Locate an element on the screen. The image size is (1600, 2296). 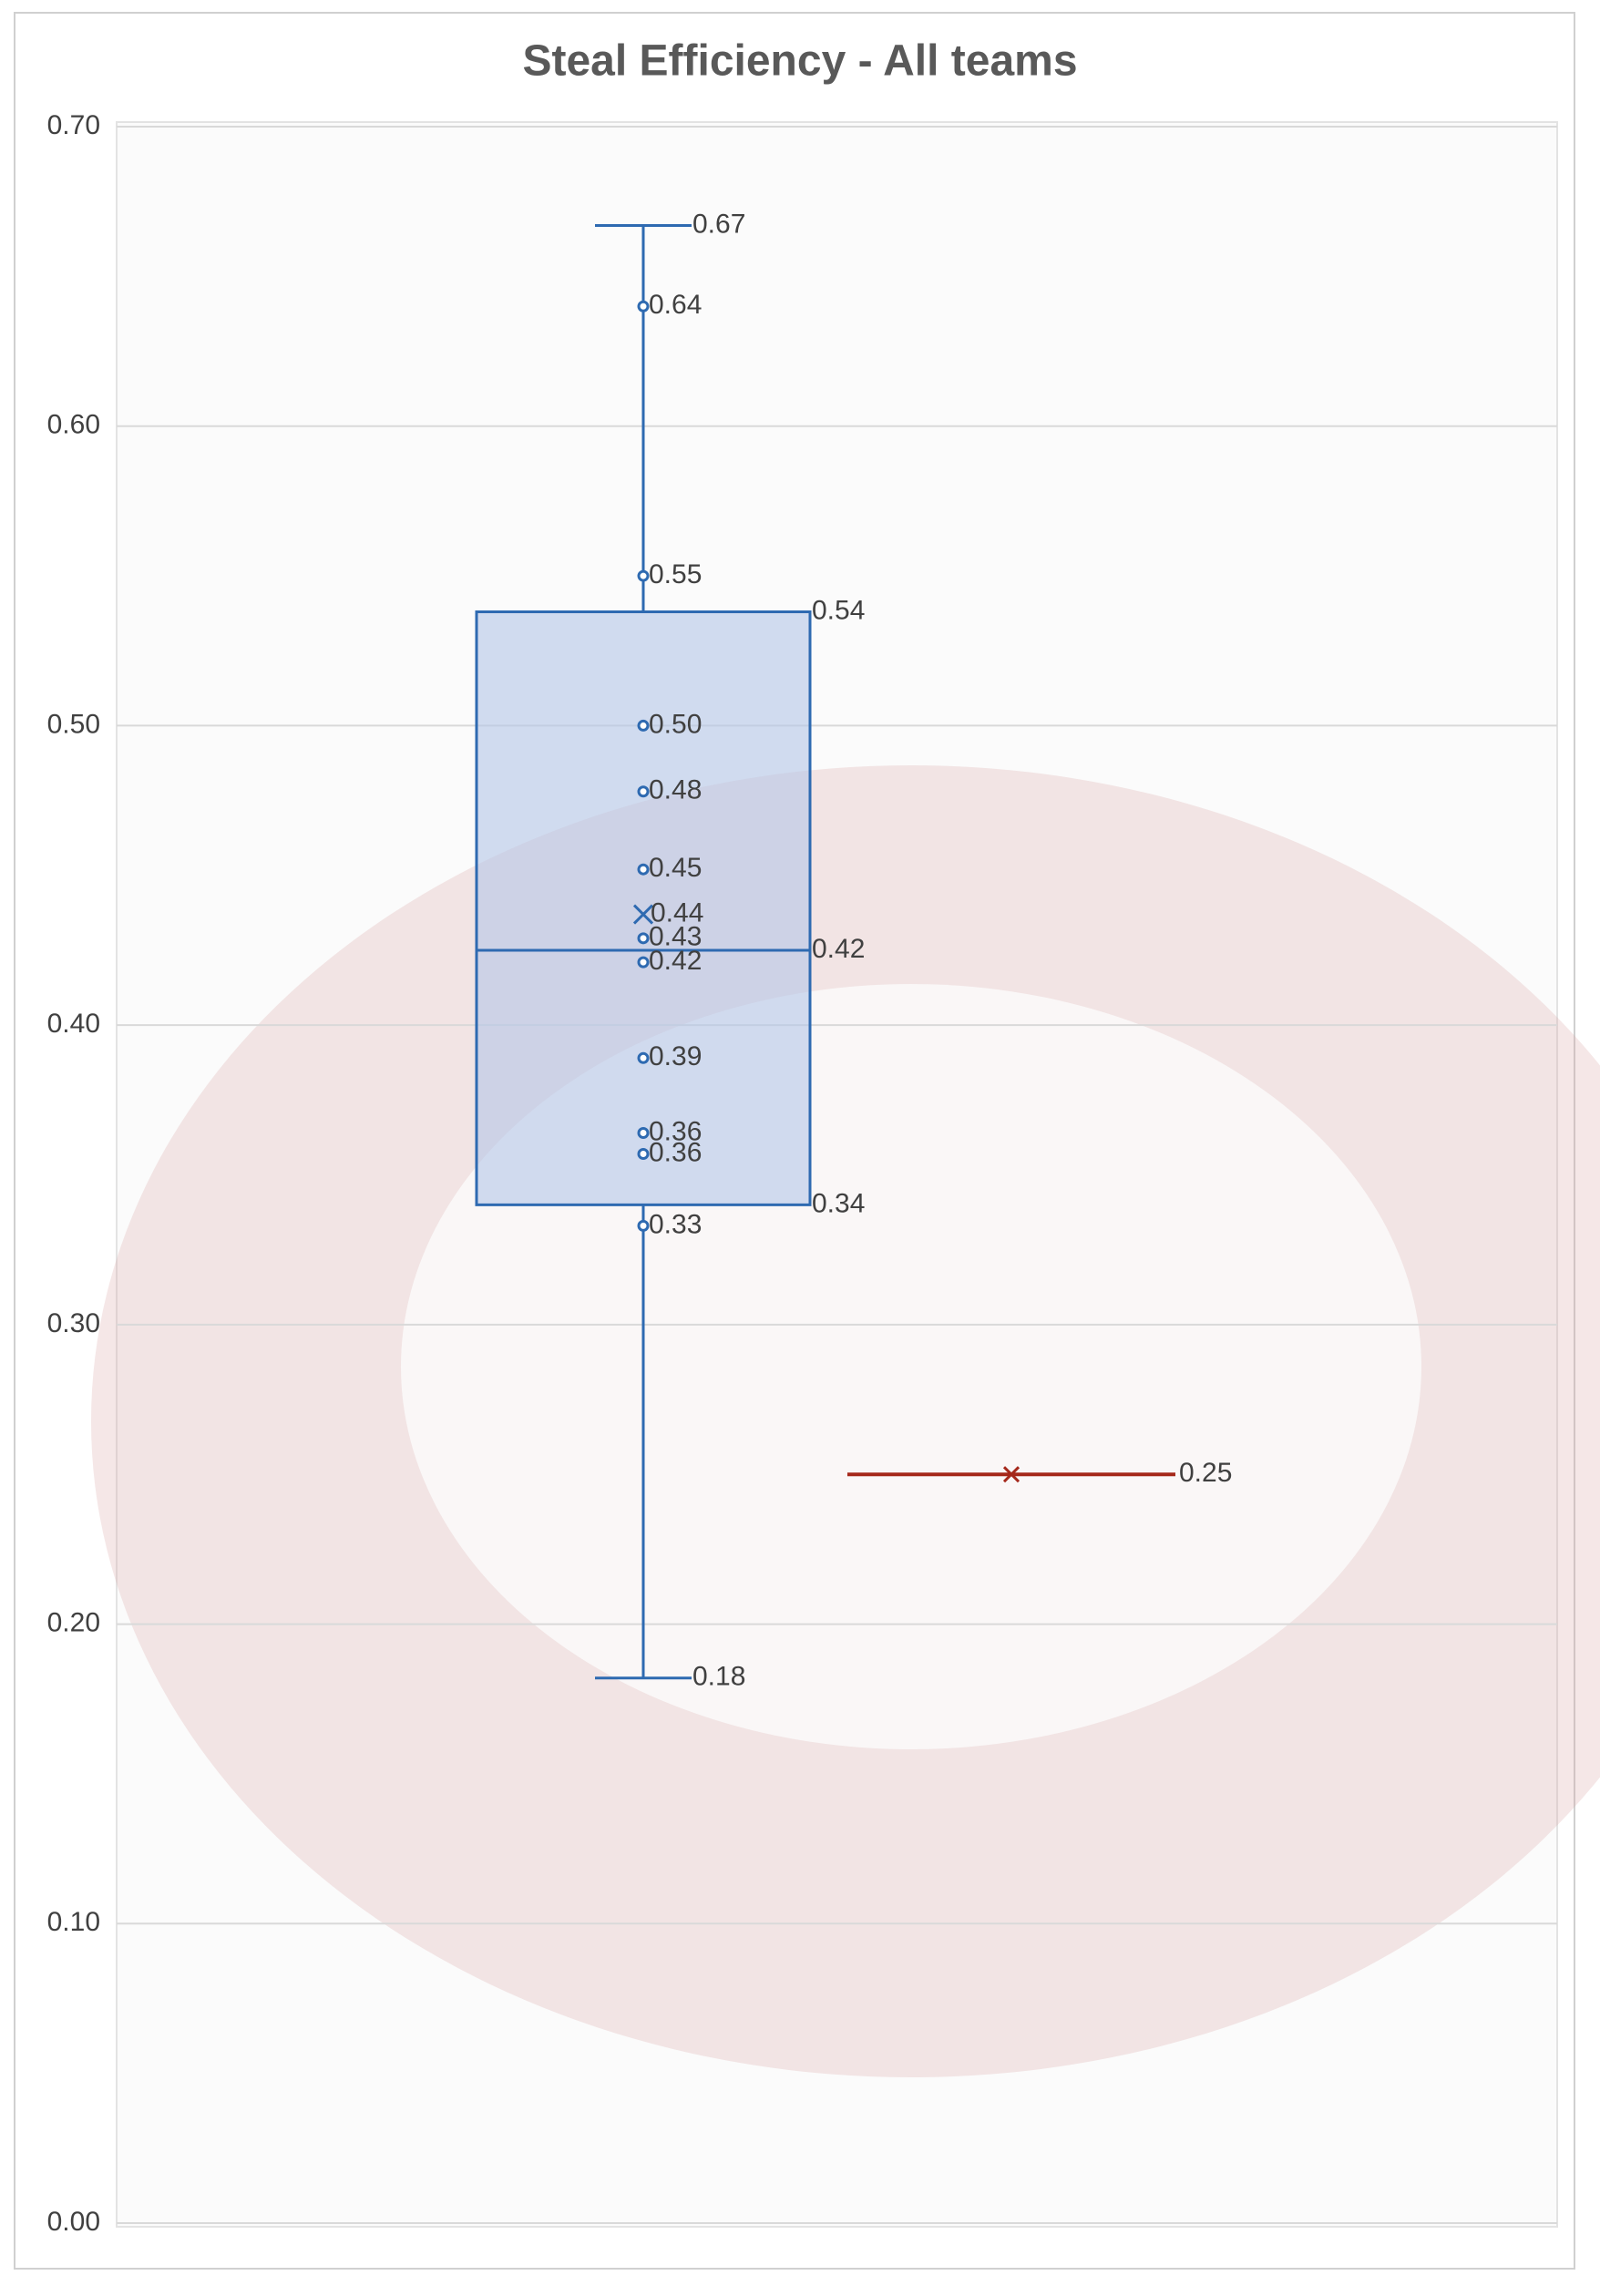
y-tick-label: 0.20 is located at coordinates (73, 1622).